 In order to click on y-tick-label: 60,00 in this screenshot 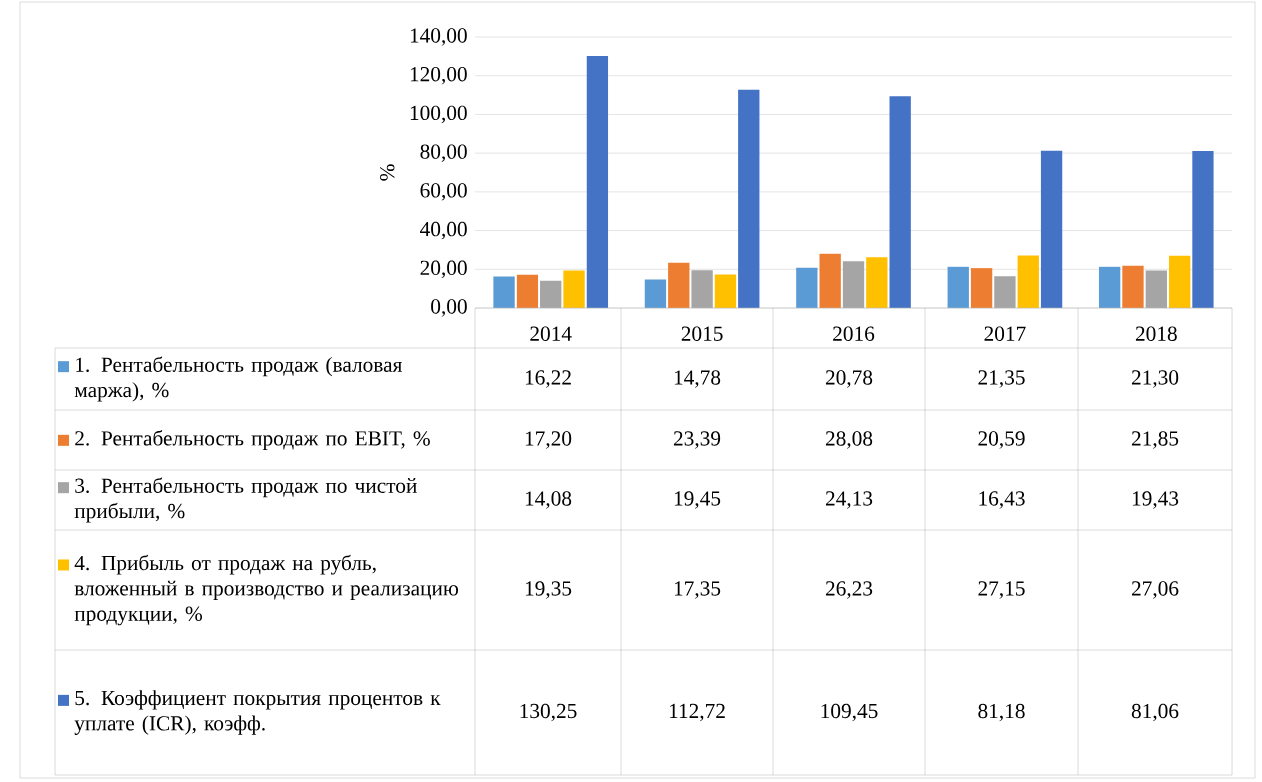, I will do `click(443, 192)`.